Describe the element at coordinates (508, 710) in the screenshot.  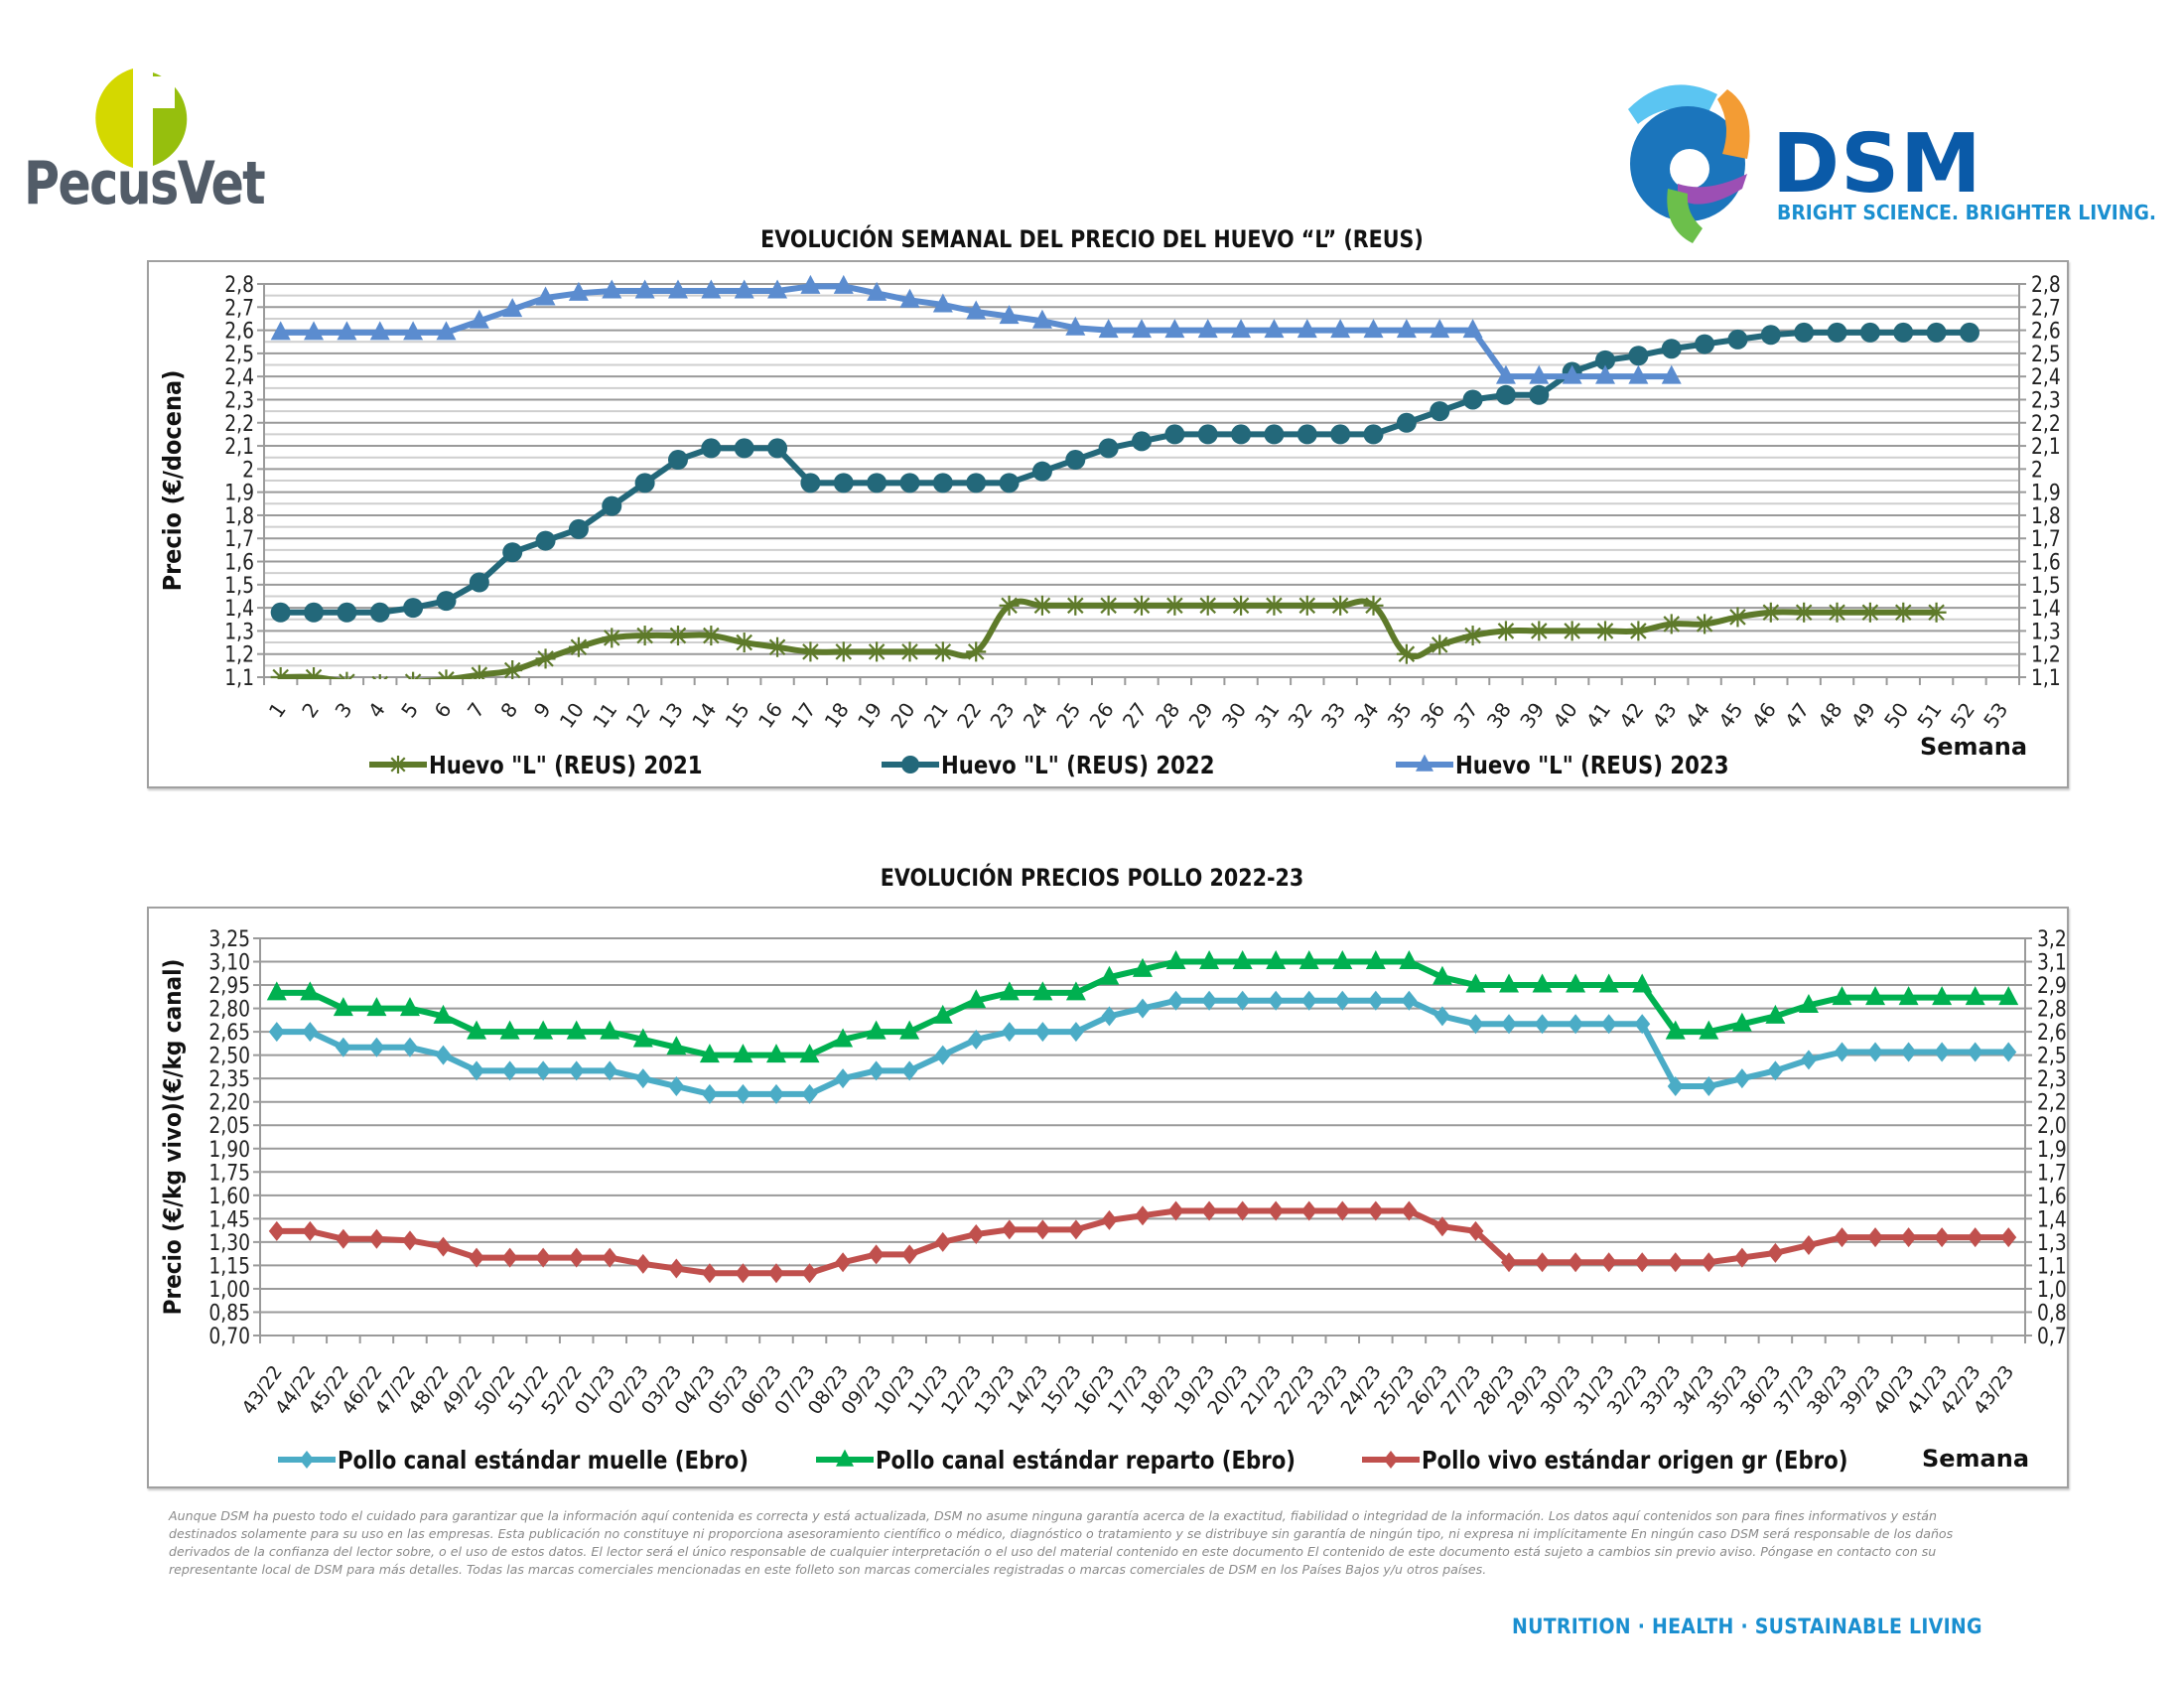
I see `x-tick-label: 8` at that location.